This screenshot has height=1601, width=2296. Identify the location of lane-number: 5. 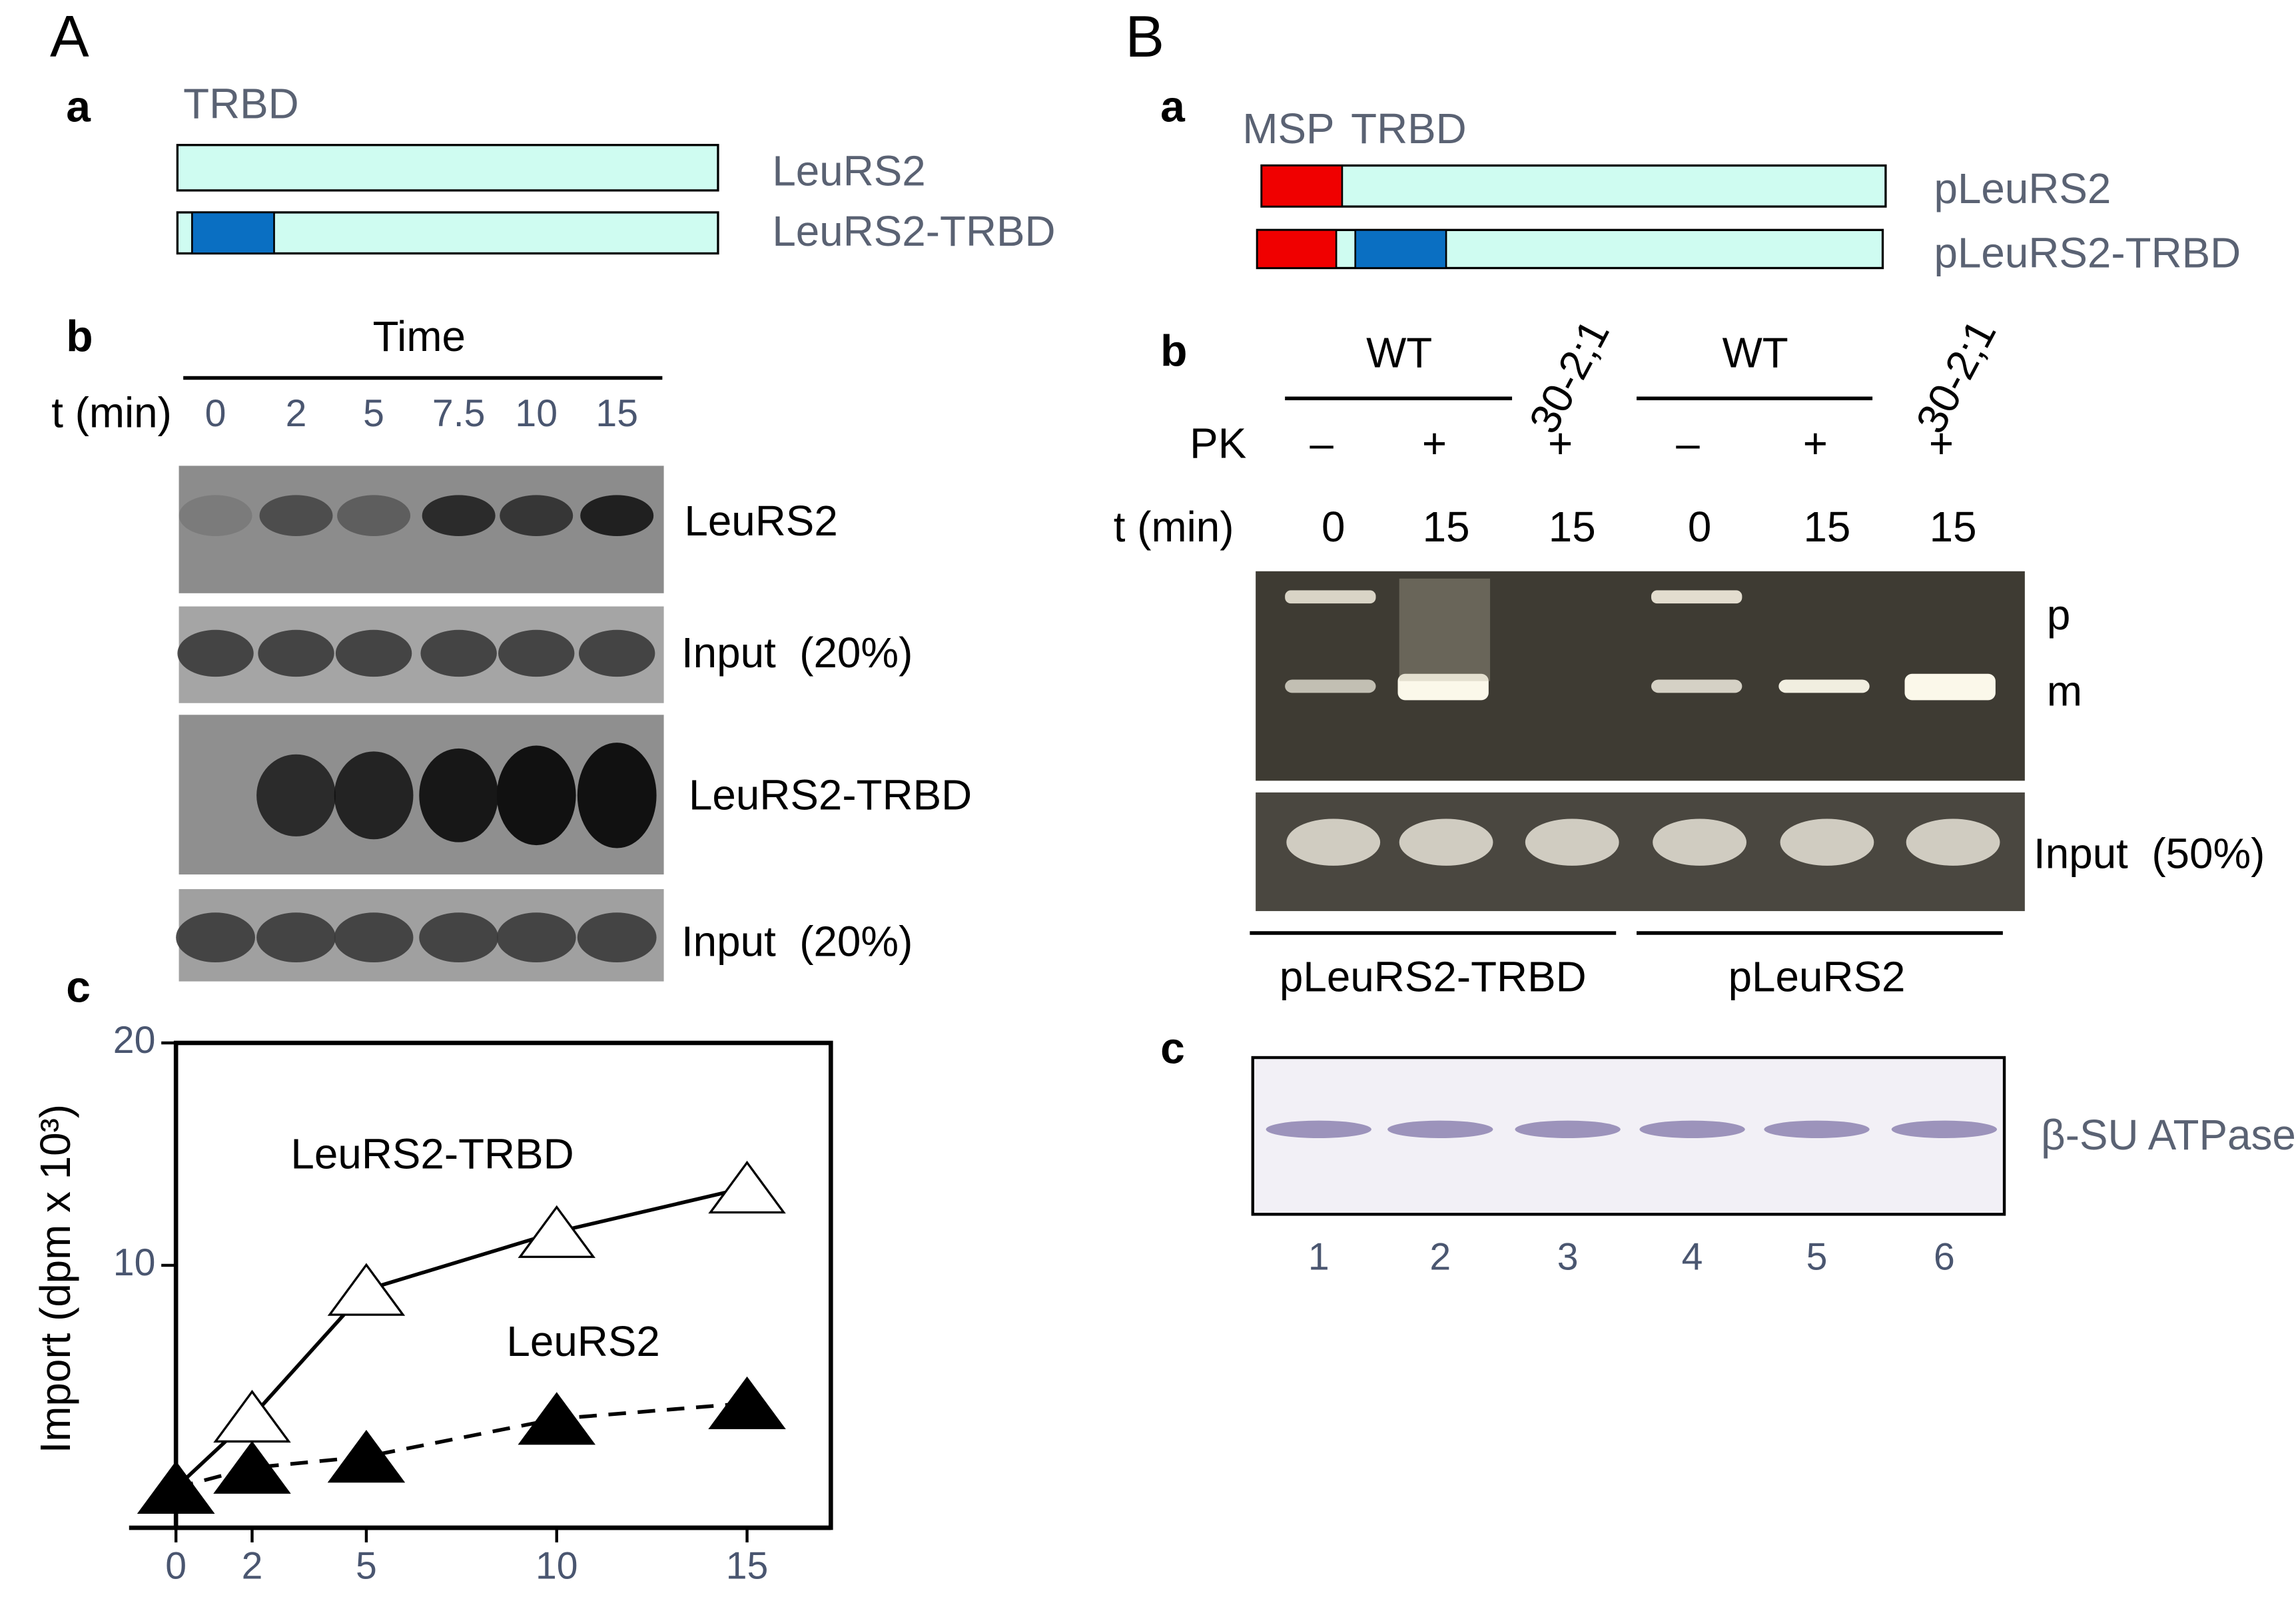
(1817, 1257).